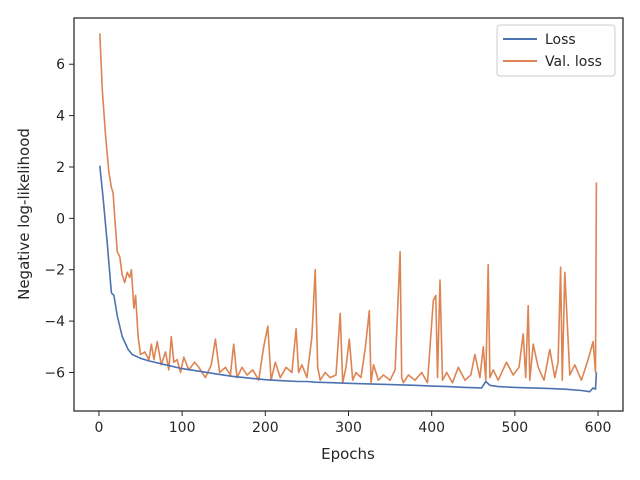 The image size is (640, 480). I want to click on y-tick-label: 2, so click(60, 168).